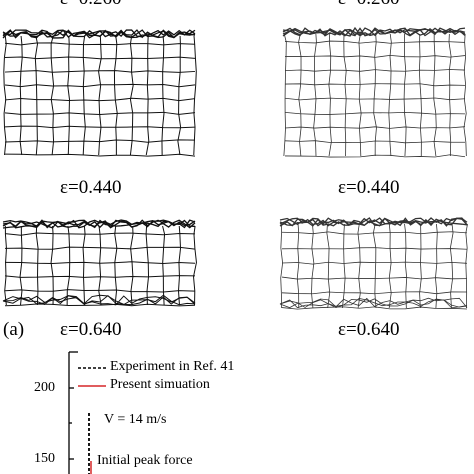 Image resolution: width=474 pixels, height=474 pixels. What do you see at coordinates (73, 412) in the screenshot?
I see `chart-axes` at bounding box center [73, 412].